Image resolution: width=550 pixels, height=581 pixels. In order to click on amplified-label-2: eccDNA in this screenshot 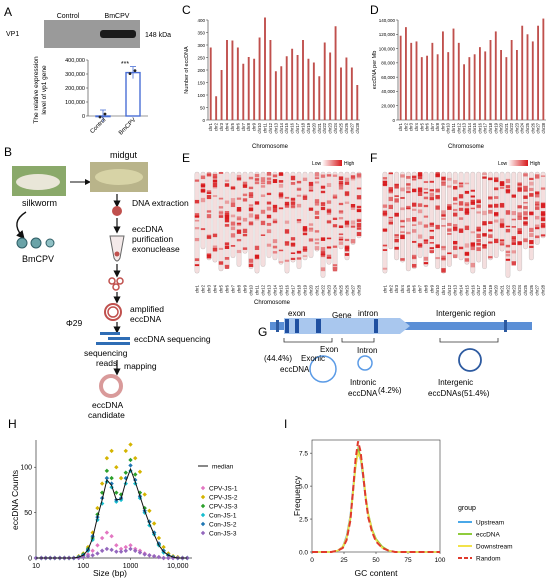, I will do `click(146, 319)`.